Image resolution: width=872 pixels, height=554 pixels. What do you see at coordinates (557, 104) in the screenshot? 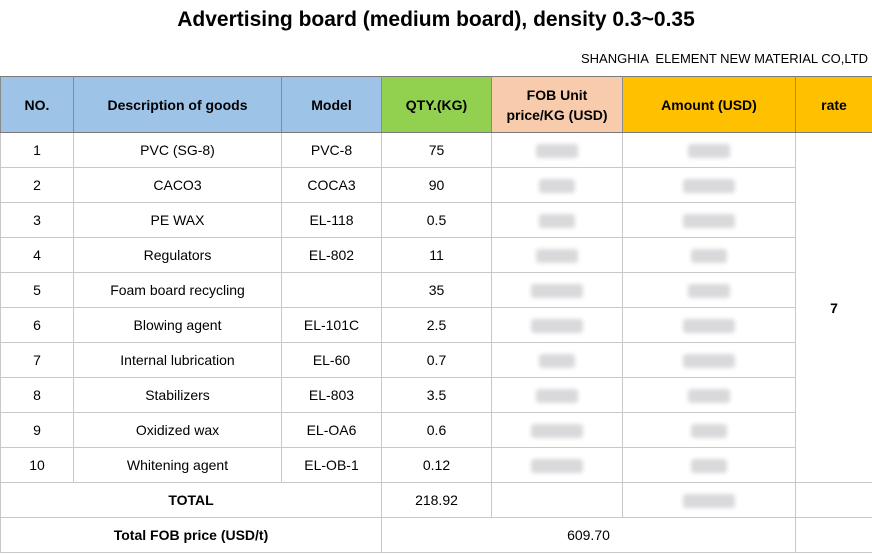
I see `header-fob-unit-price: FOB Unit price/KG (USD)` at bounding box center [557, 104].